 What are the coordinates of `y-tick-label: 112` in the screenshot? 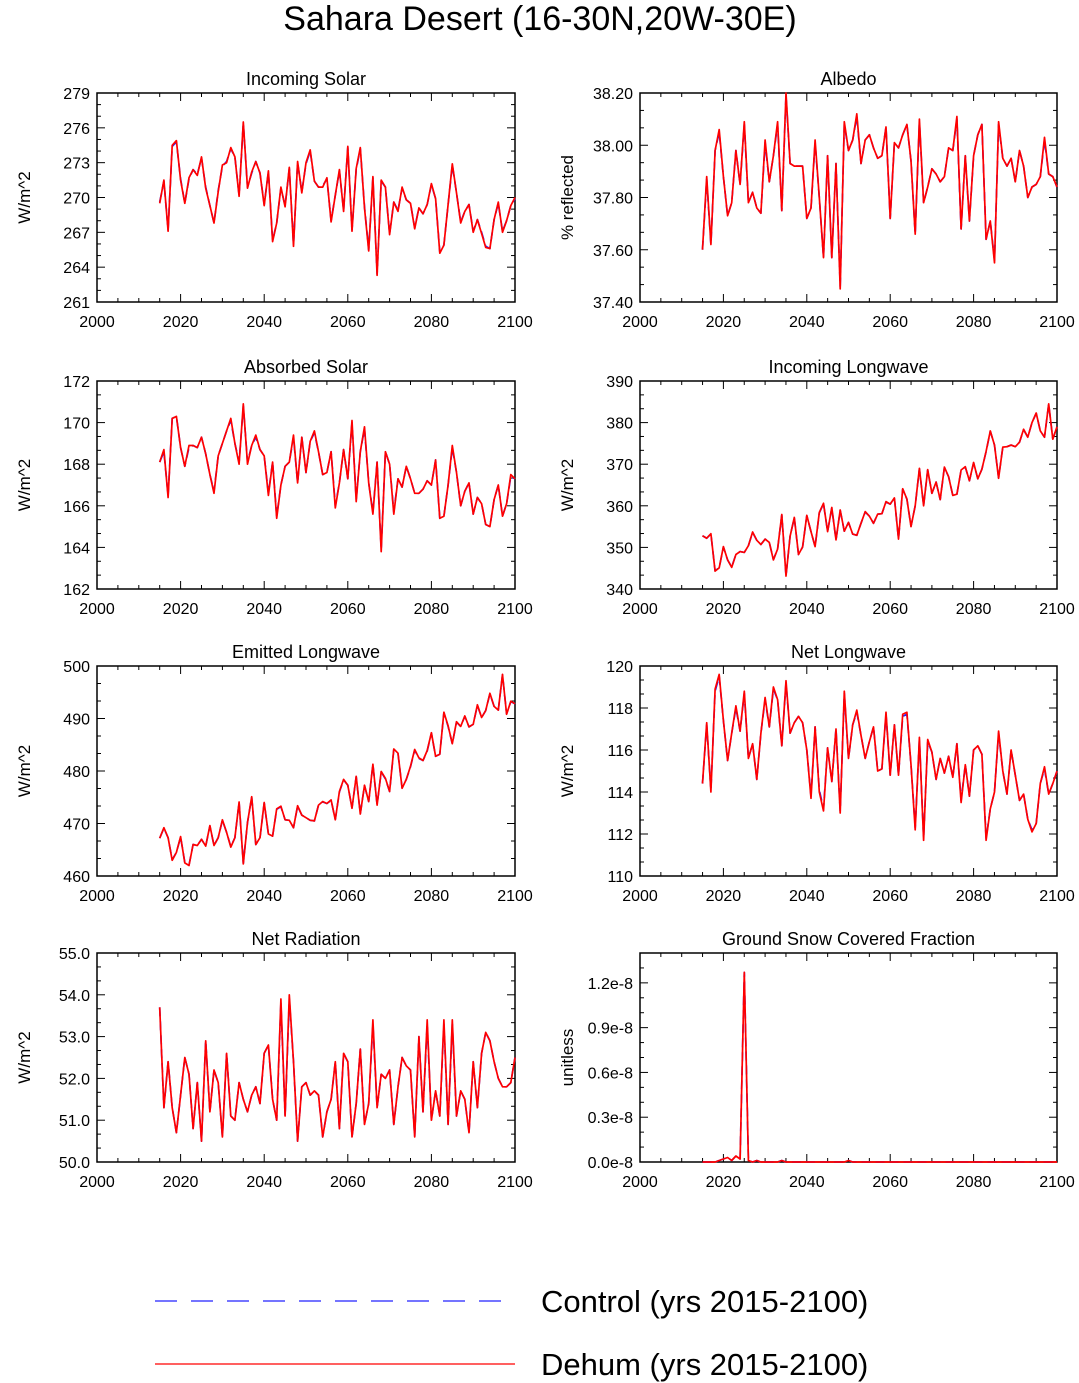 It's located at (620, 835).